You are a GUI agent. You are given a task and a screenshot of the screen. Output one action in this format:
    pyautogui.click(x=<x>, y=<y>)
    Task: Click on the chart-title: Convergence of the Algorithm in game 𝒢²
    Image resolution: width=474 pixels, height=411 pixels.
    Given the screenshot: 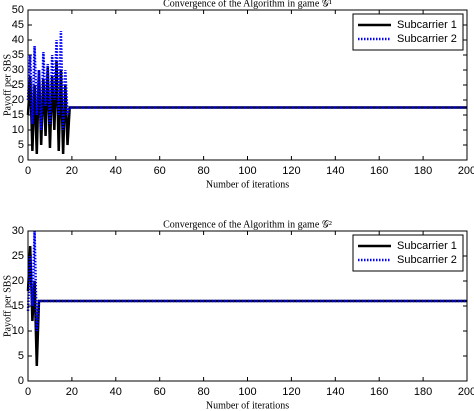 What is the action you would take?
    pyautogui.click(x=247, y=224)
    